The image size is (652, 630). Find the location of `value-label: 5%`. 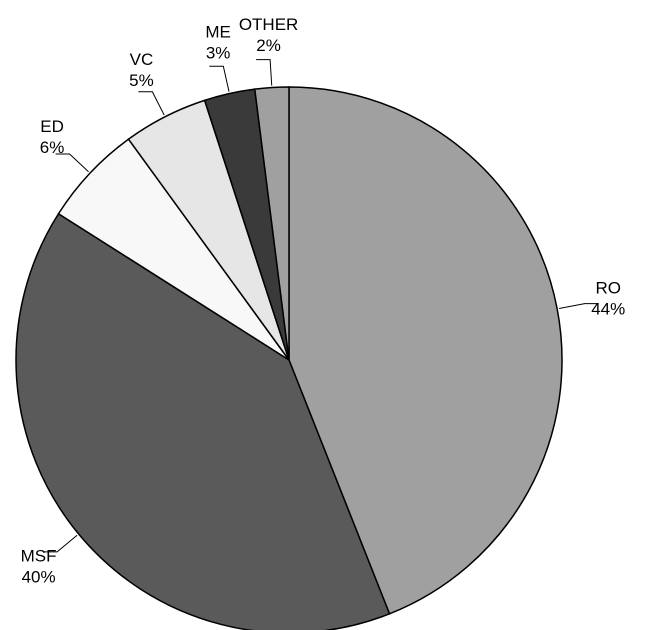

value-label: 5% is located at coordinates (141, 80).